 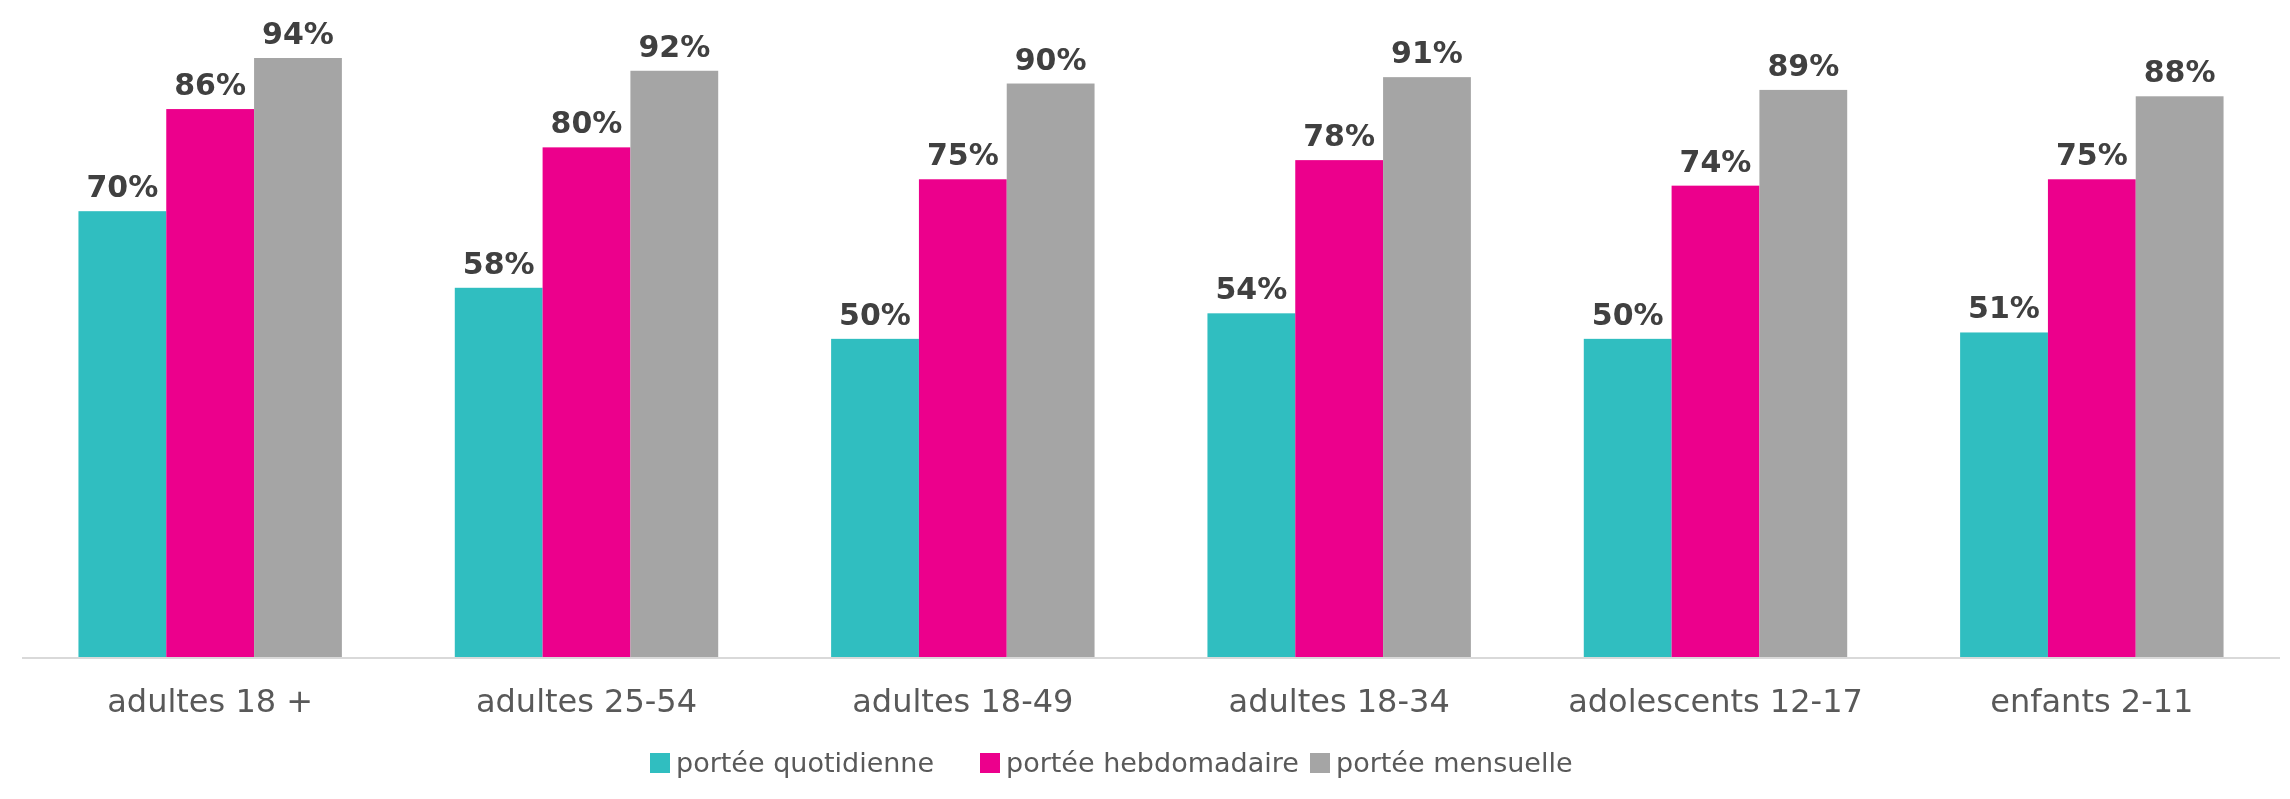 I want to click on legend-label: portée hebdomadaire, so click(x=1152, y=762).